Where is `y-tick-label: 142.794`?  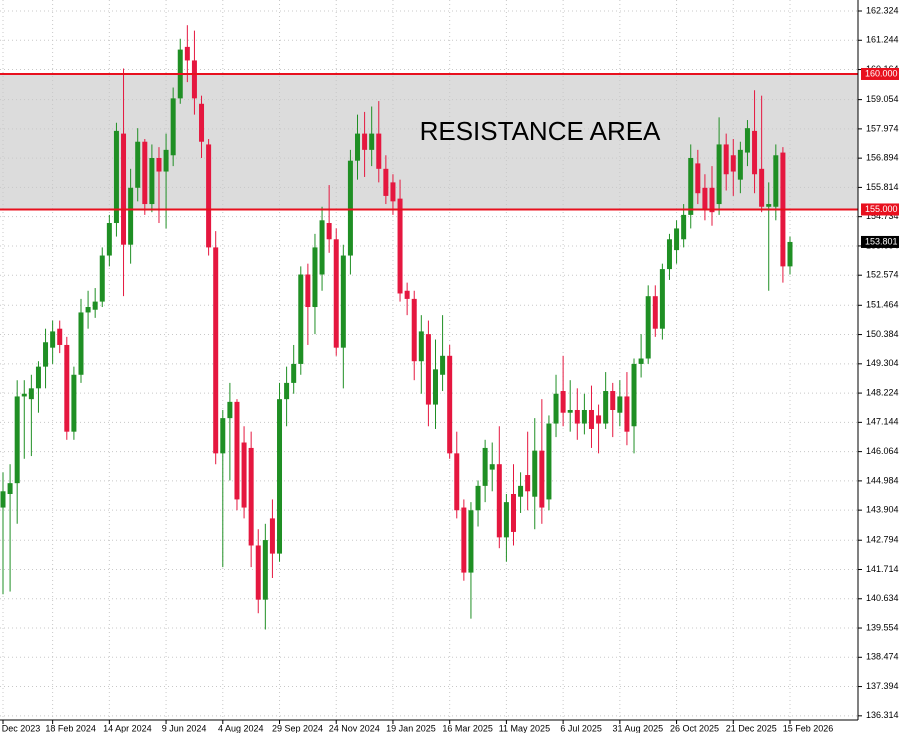 y-tick-label: 142.794 is located at coordinates (882, 540).